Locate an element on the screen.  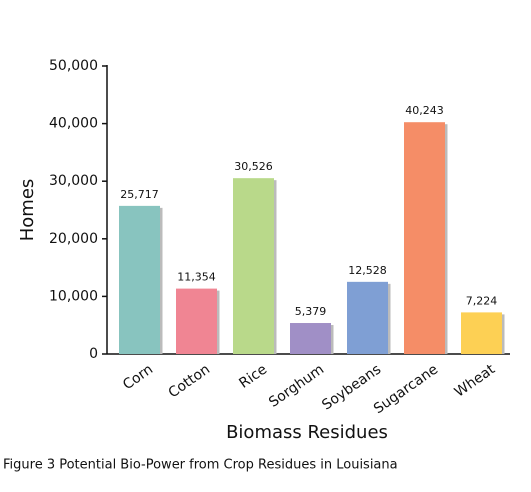
x-tick-label: Sugarcane is located at coordinates (406, 389).